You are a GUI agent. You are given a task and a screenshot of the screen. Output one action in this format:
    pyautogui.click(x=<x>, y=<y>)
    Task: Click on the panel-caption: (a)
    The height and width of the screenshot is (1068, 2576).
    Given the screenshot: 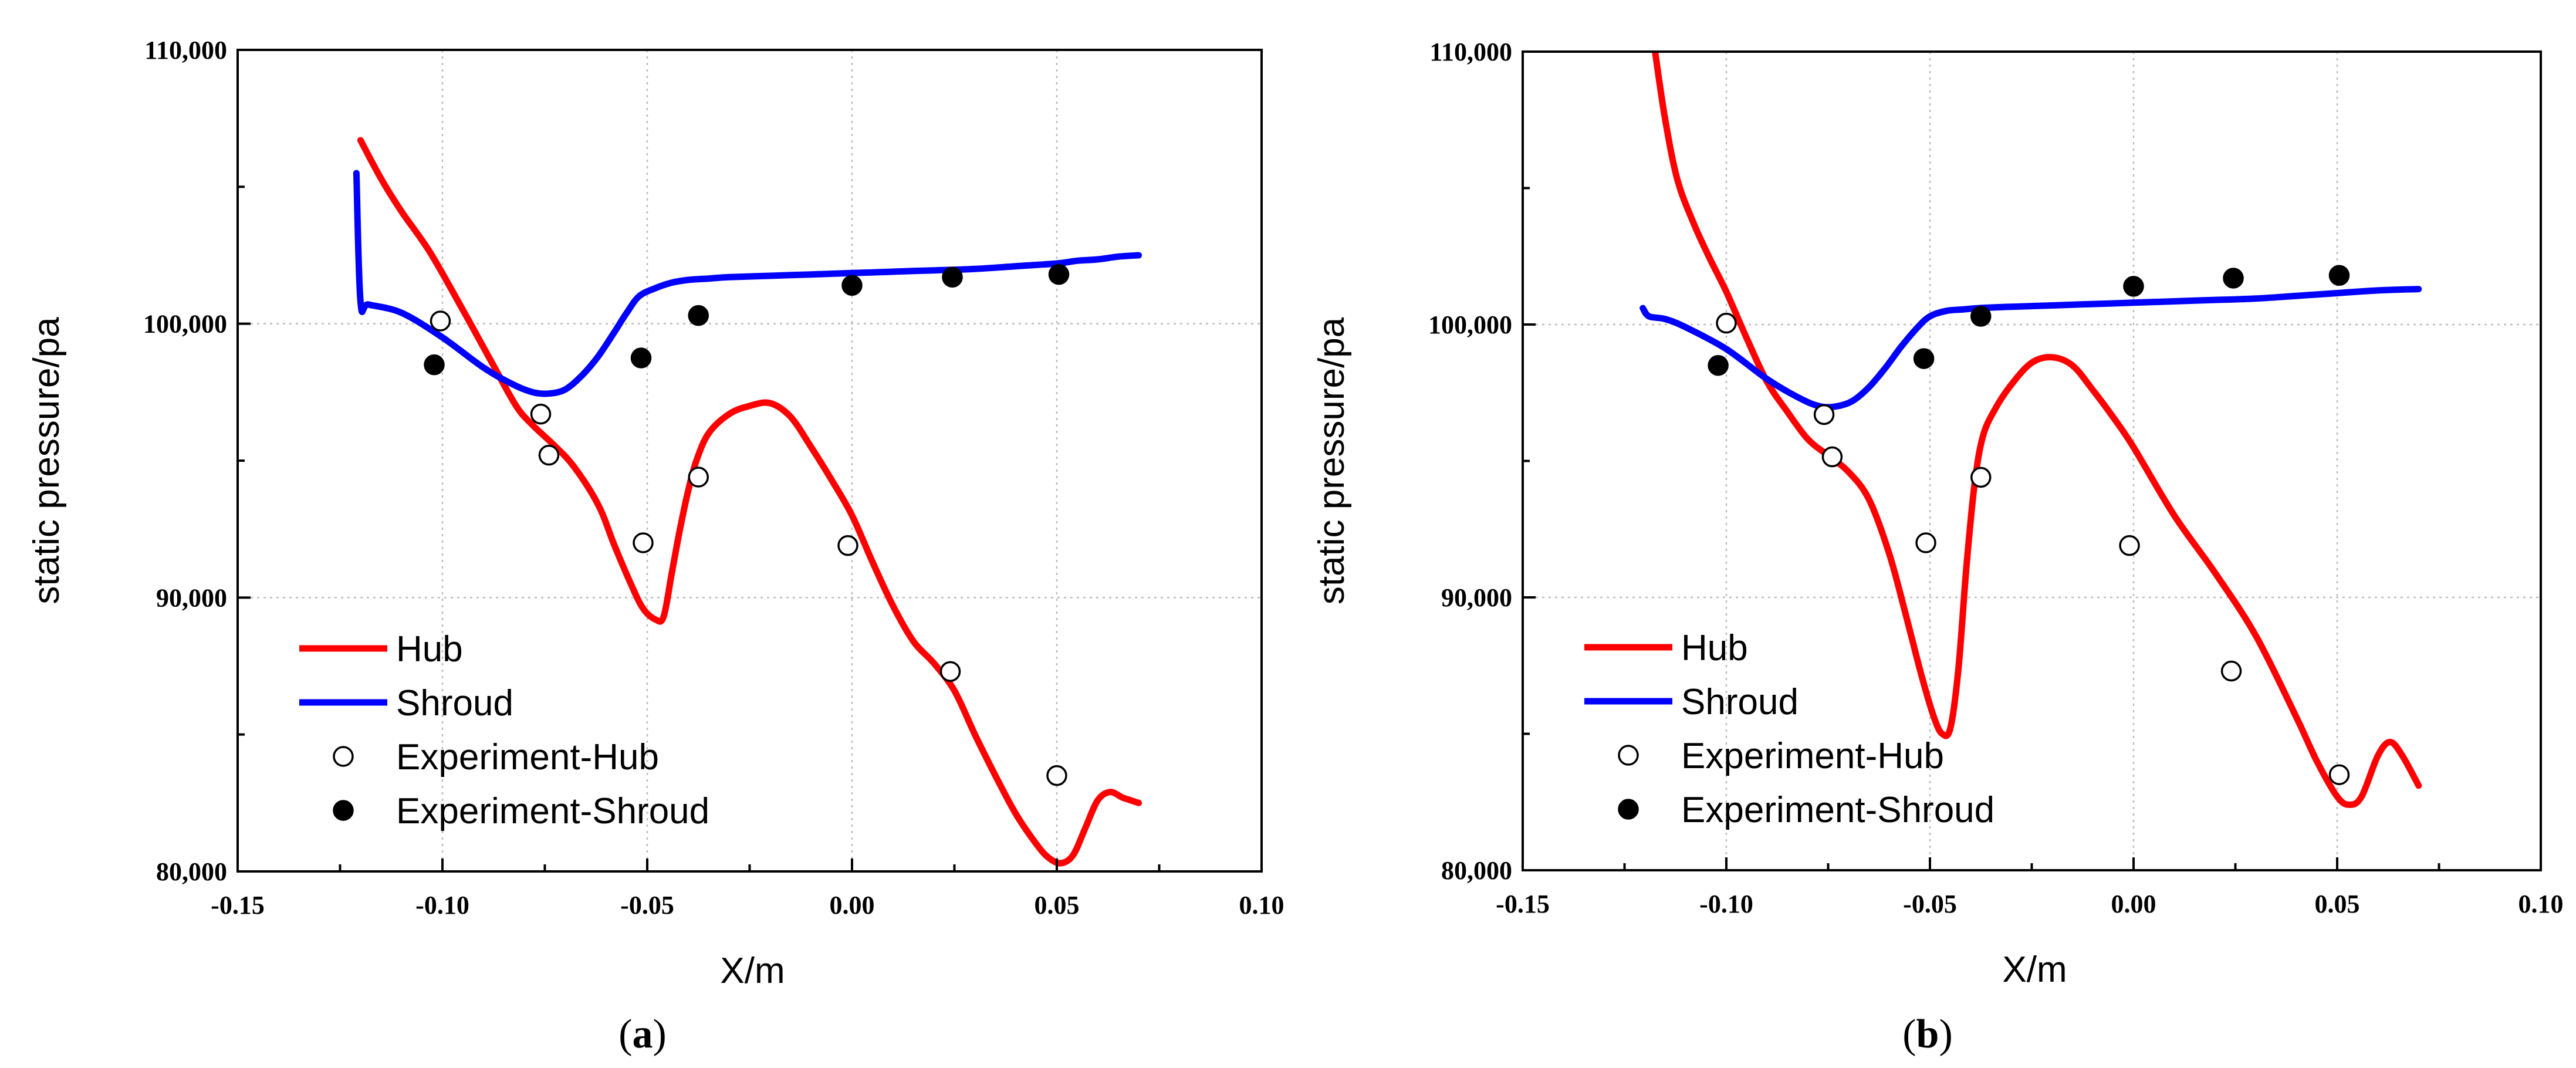 What is the action you would take?
    pyautogui.click(x=642, y=1034)
    